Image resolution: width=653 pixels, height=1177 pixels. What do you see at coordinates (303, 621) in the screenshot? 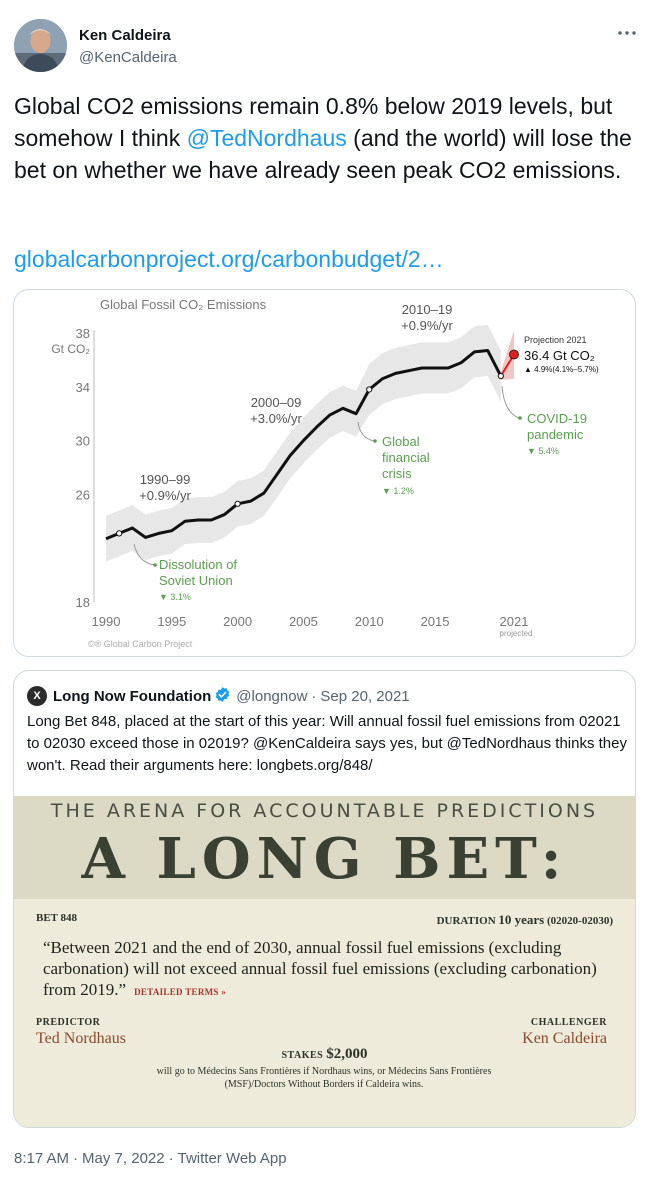
I see `x-tick-label: 2005` at bounding box center [303, 621].